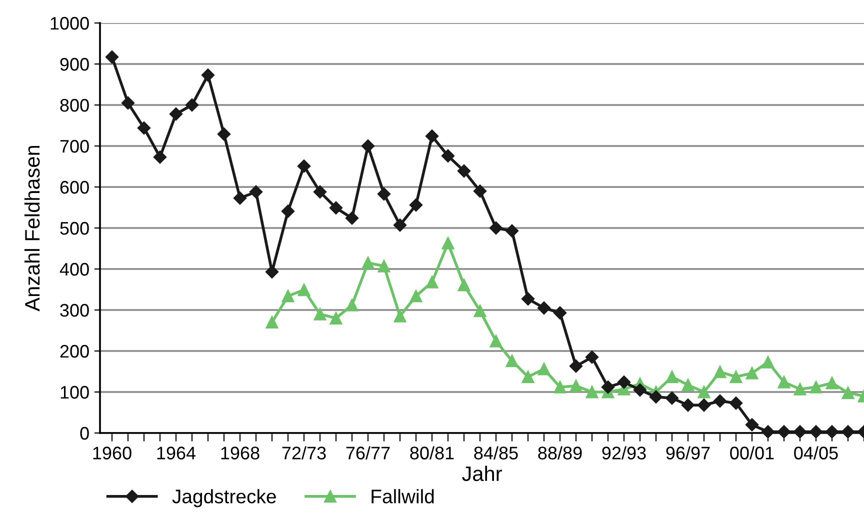  What do you see at coordinates (74, 392) in the screenshot?
I see `y-tick-label: 100` at bounding box center [74, 392].